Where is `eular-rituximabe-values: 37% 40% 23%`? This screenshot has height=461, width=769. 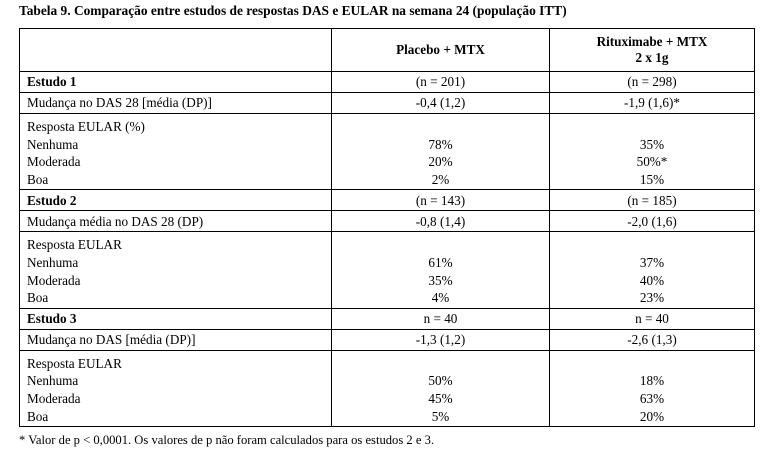
eular-rituximabe-values: 37% 40% 23% is located at coordinates (652, 270).